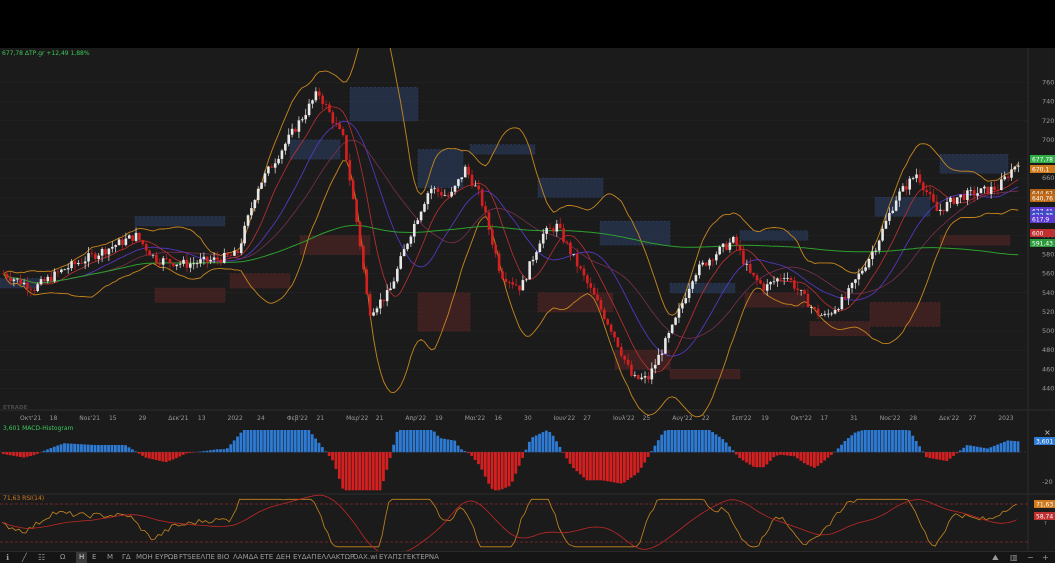 This screenshot has width=1055, height=563. Describe the element at coordinates (365, 557) in the screenshot. I see `toolbar-item: DAX.wi` at that location.